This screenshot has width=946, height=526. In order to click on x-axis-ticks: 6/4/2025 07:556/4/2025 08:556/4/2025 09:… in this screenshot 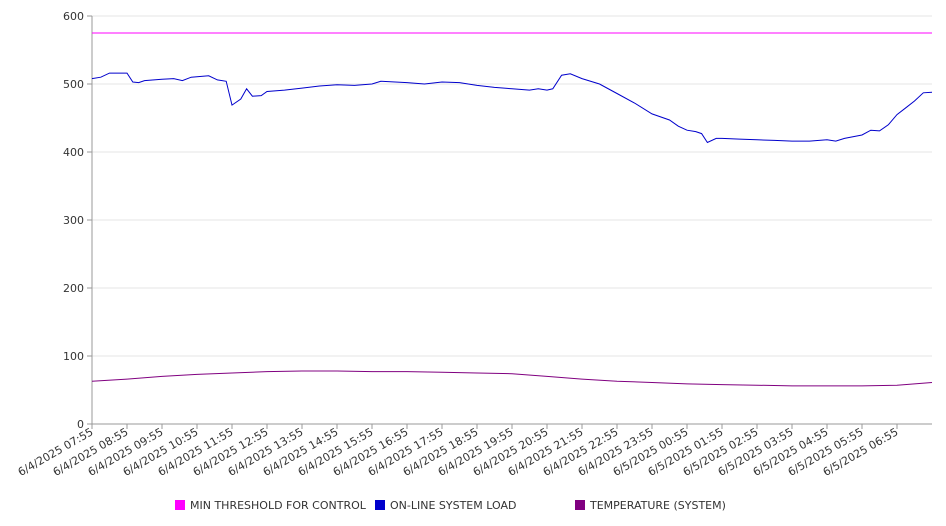, I will do `click(458, 451)`.